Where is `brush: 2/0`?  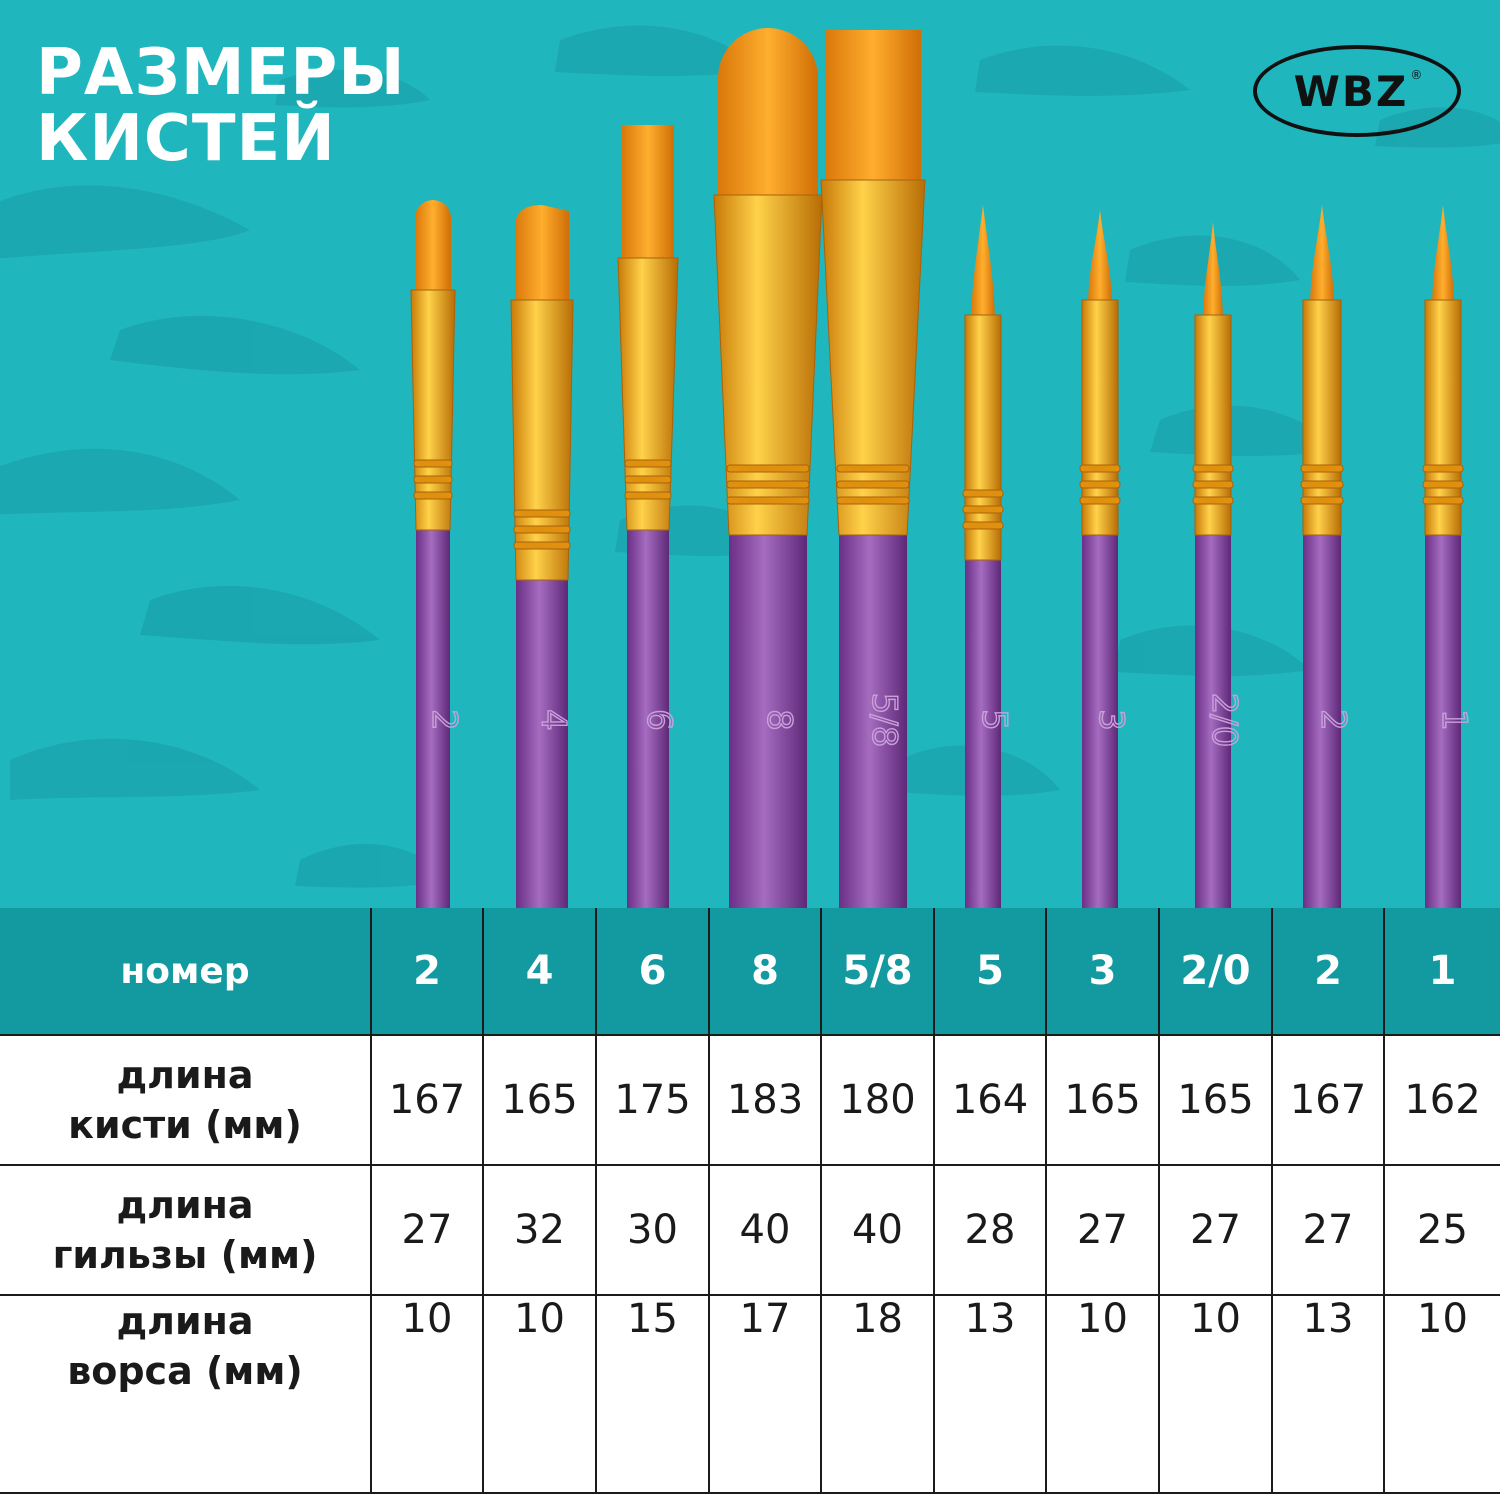 brush: 2/0 is located at coordinates (1218, 566).